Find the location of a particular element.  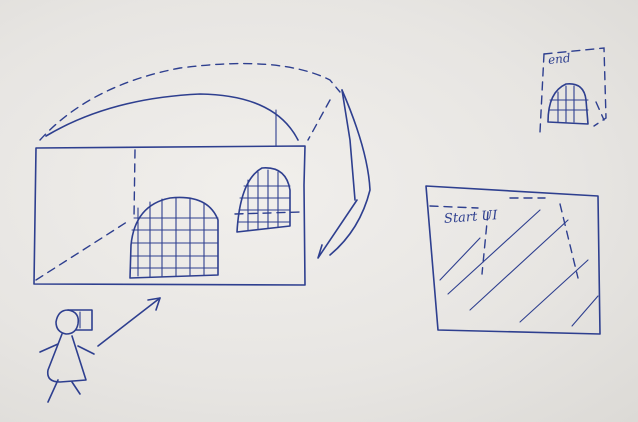

tunnel-inner-arch is located at coordinates (172, 117).